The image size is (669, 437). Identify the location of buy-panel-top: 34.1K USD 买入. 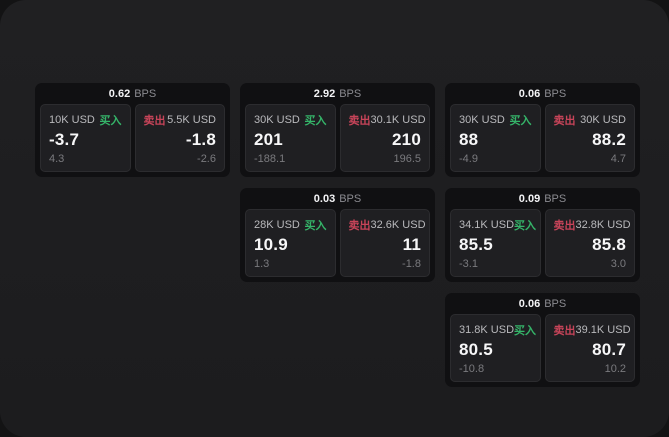
(497, 225).